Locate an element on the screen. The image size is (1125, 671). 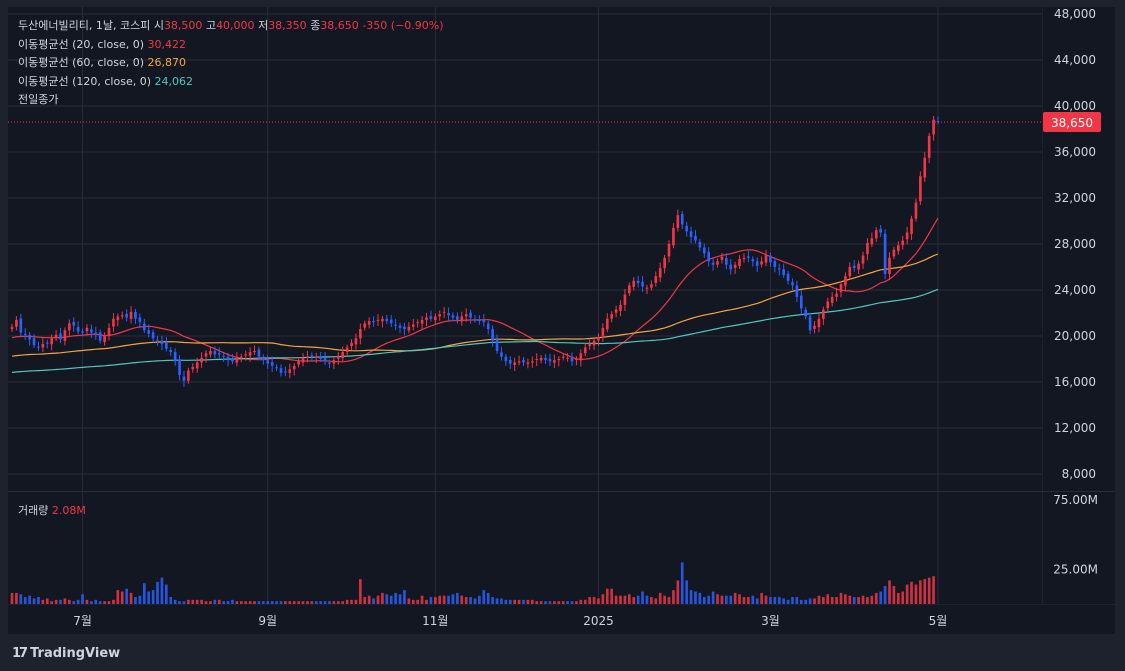
ma20-label: 이동평균선 (20, close, 0) is located at coordinates (81, 44).